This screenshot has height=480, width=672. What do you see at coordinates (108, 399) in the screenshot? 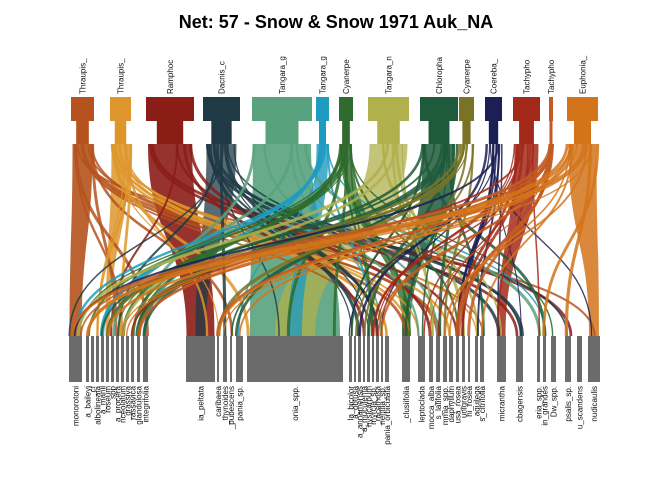
I see `lower-species-label: roseum` at bounding box center [108, 399].